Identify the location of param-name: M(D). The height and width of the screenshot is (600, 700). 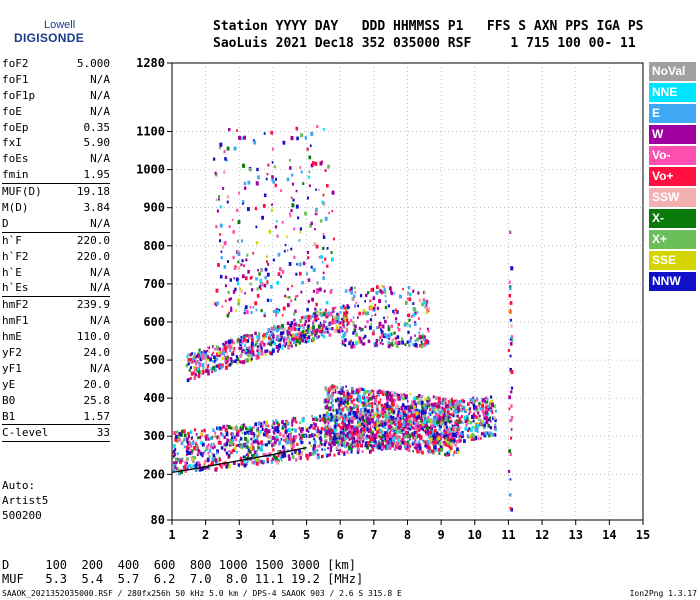
(15, 208).